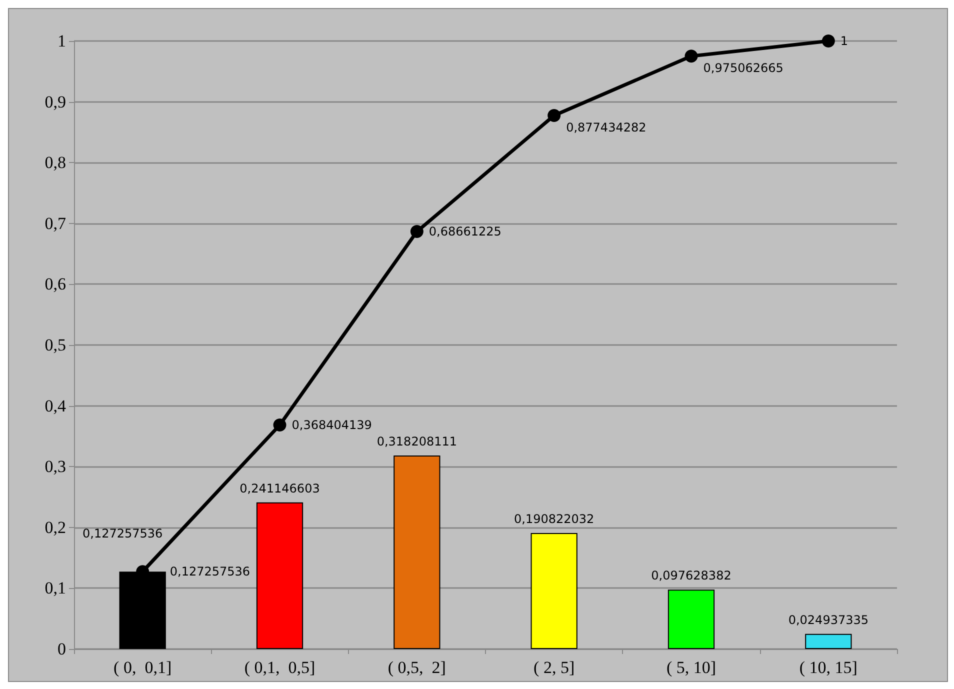  What do you see at coordinates (332, 425) in the screenshot?
I see `data-label: 0,368404139` at bounding box center [332, 425].